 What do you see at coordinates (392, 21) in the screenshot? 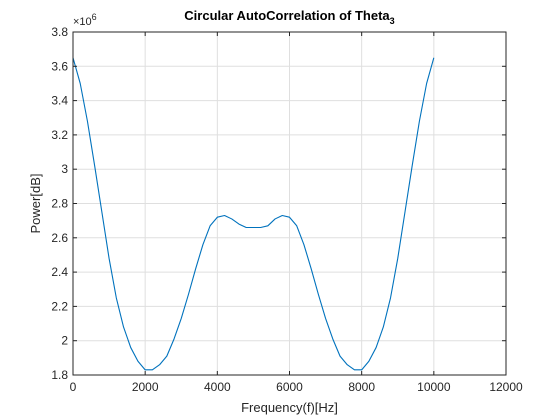
I see `chart-title-subscript: 3` at bounding box center [392, 21].